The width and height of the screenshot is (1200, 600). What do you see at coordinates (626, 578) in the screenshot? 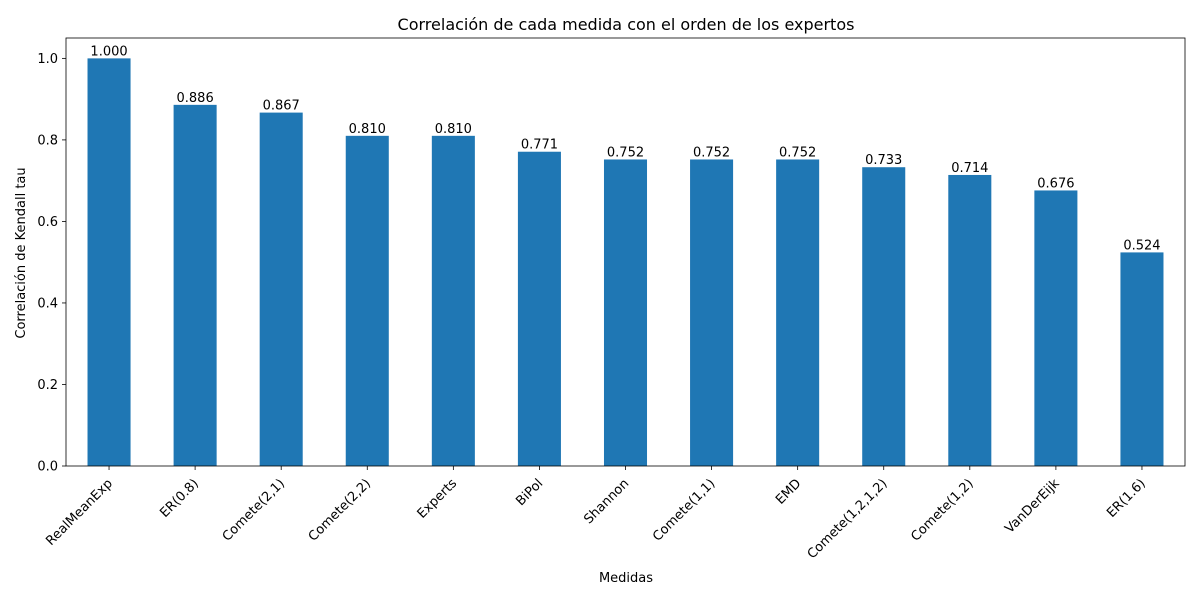
I see `x-axis-label: Medidas` at bounding box center [626, 578].